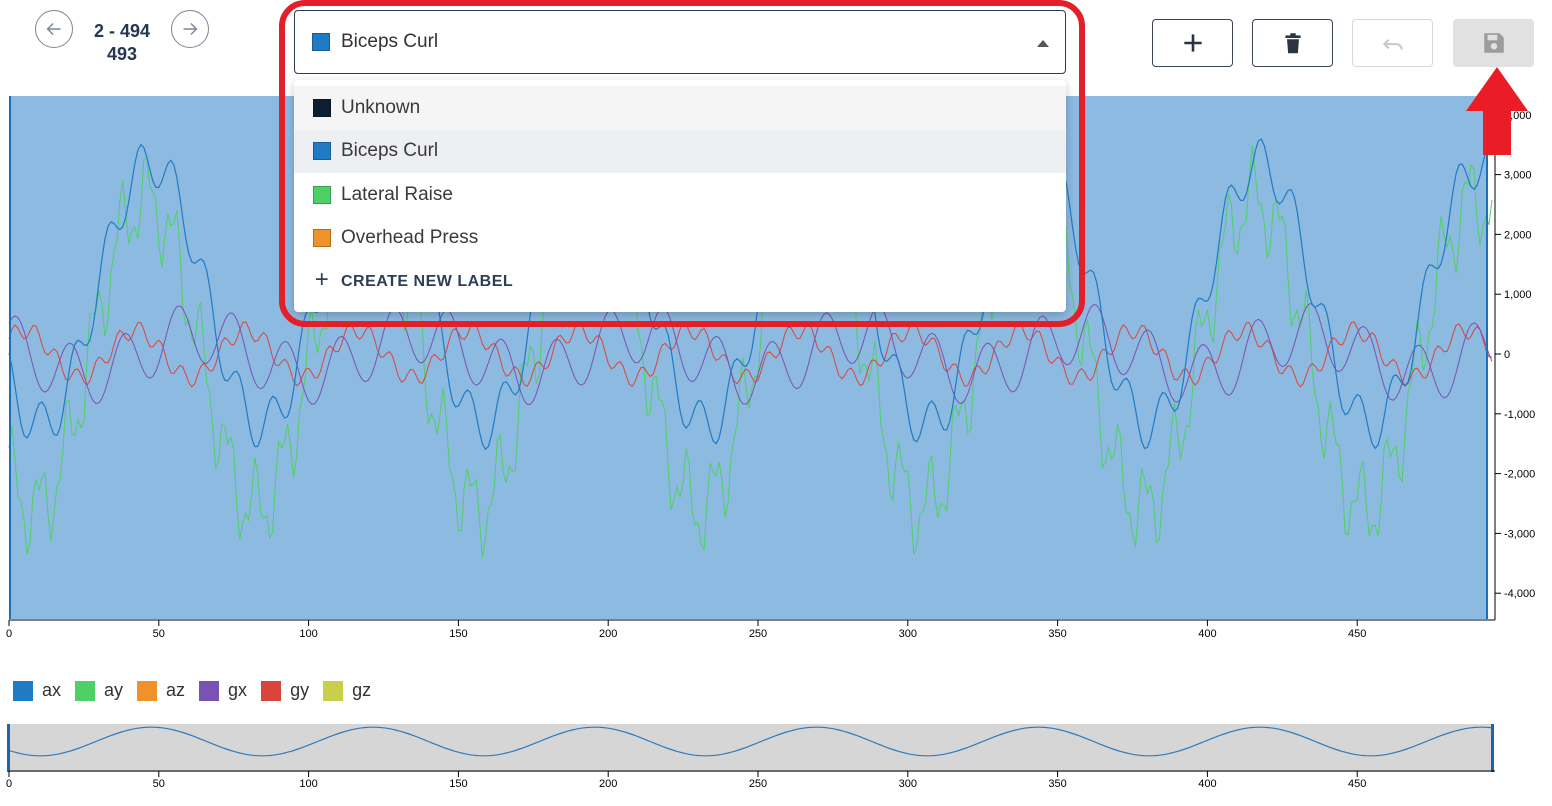  I want to click on legend-label: ay, so click(114, 690).